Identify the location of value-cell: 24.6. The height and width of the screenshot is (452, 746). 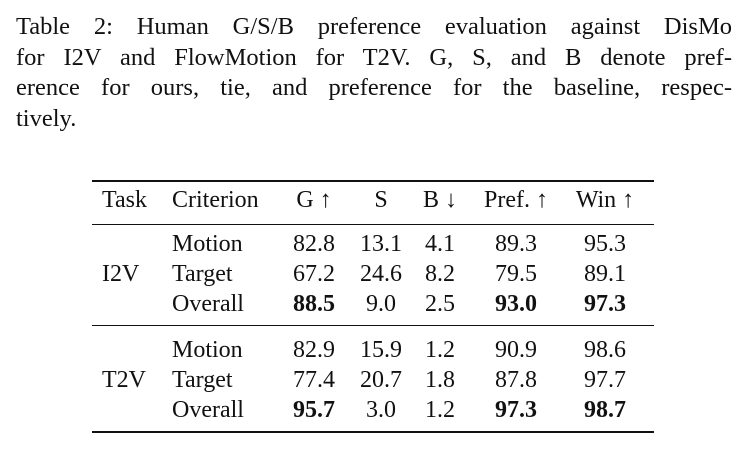
(381, 274).